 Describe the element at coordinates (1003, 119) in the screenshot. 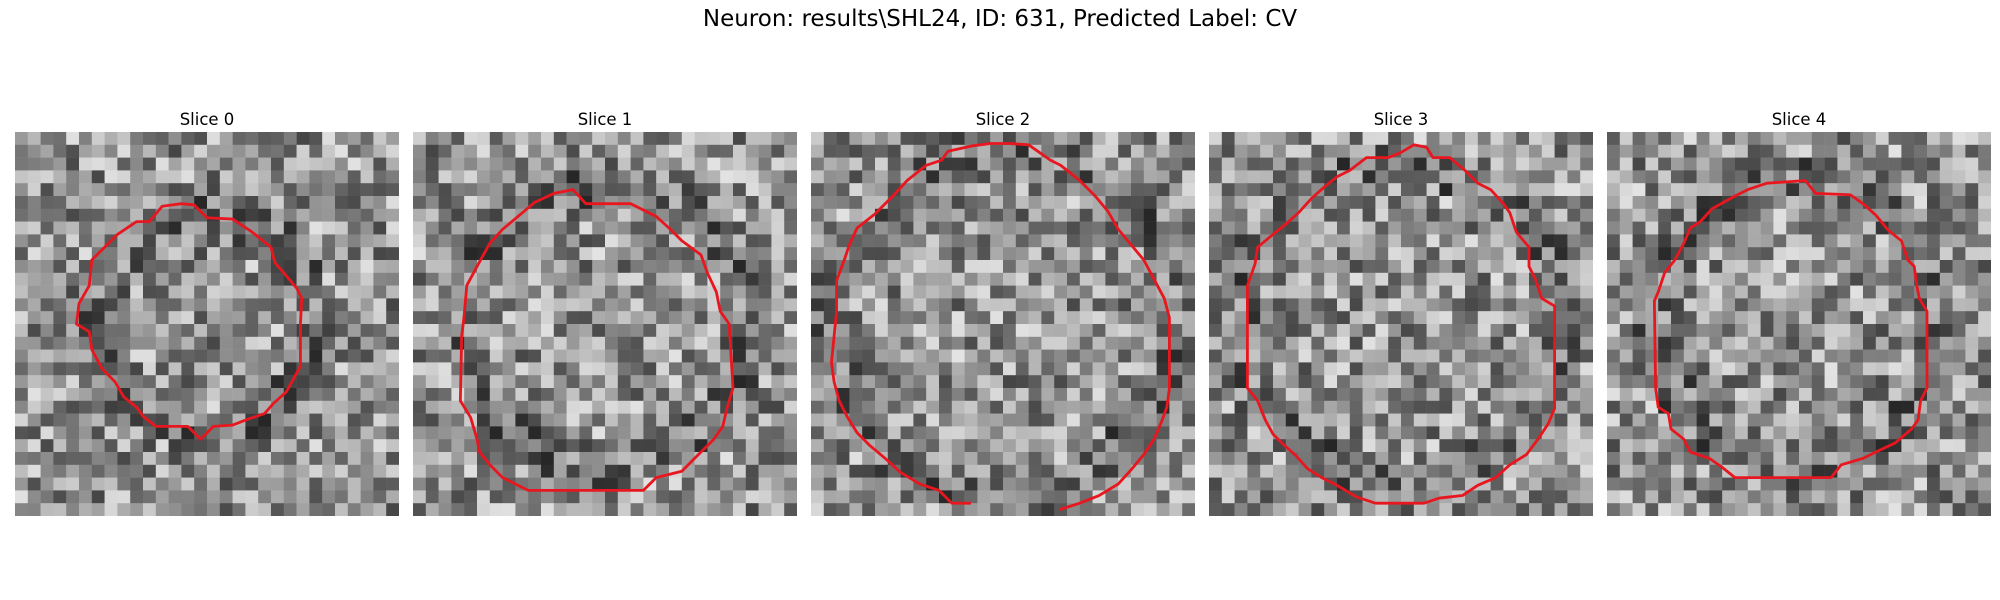

I see `slice-title-2: Slice 2` at that location.